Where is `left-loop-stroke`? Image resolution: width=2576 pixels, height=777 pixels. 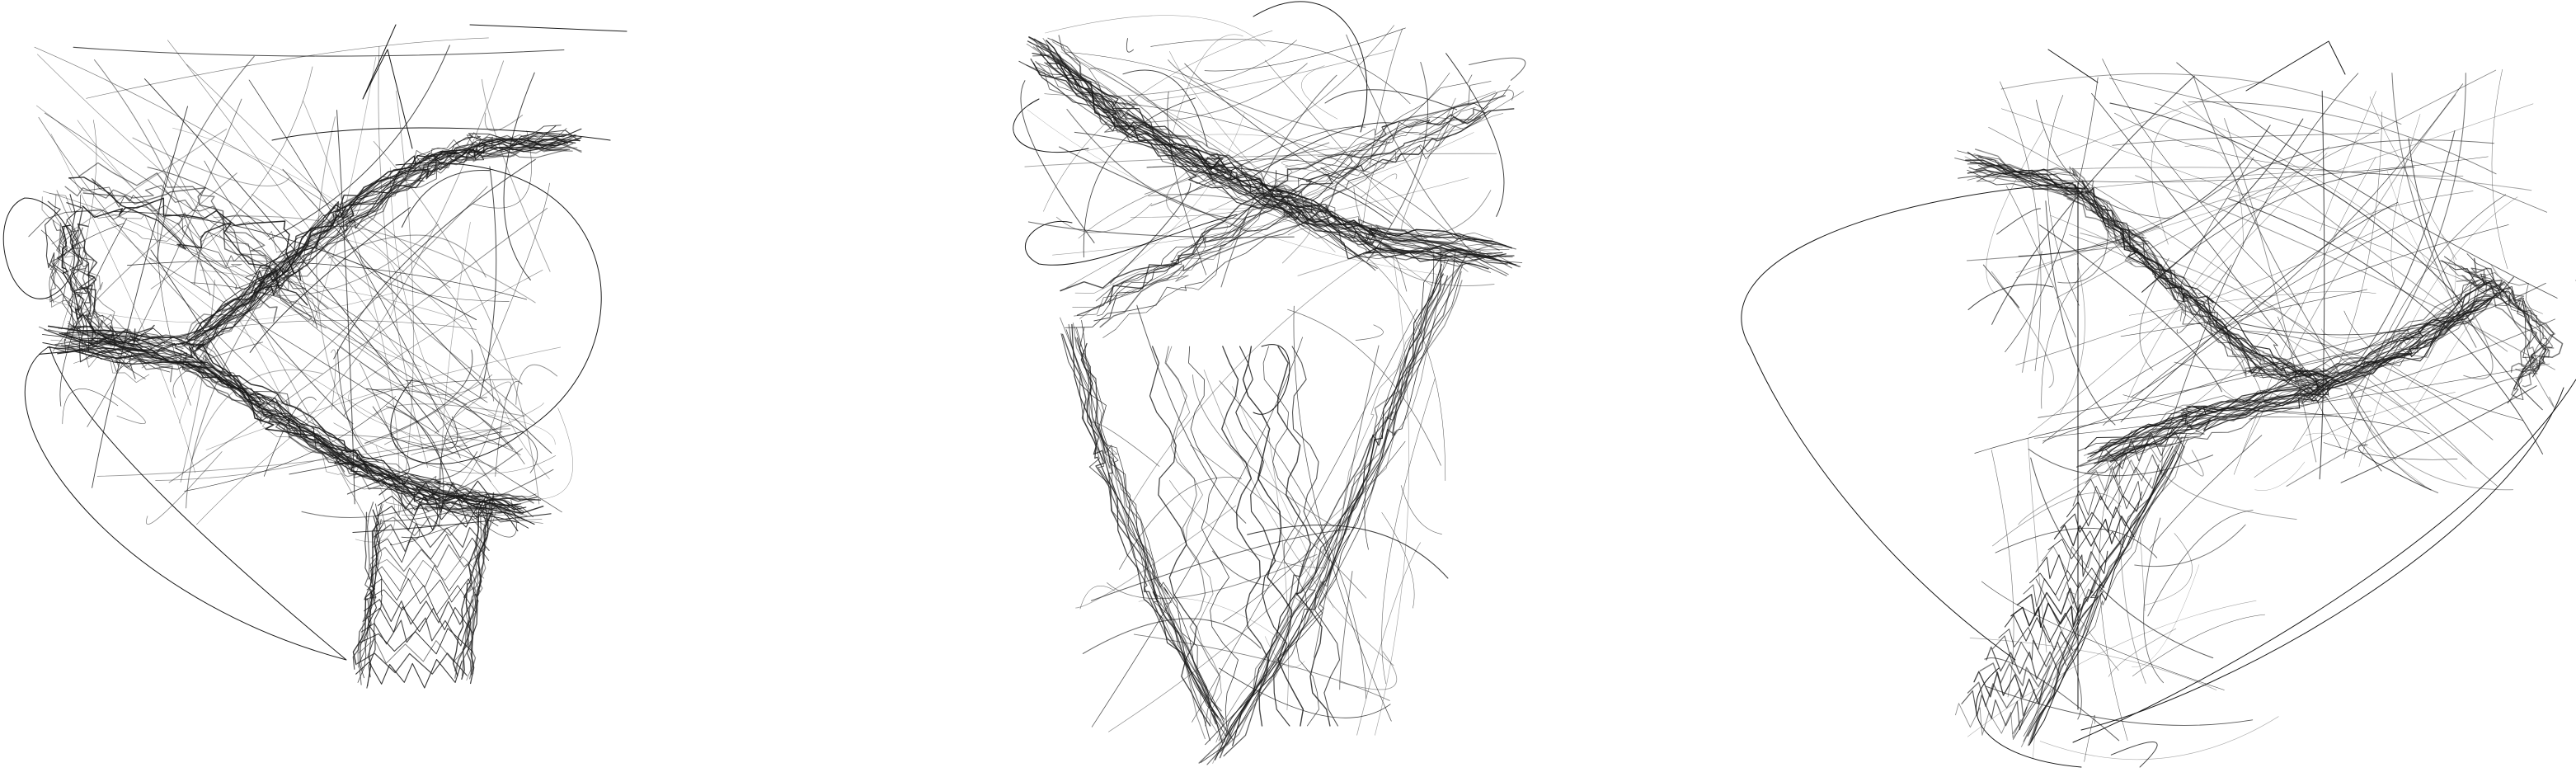
left-loop-stroke is located at coordinates (185, 504).